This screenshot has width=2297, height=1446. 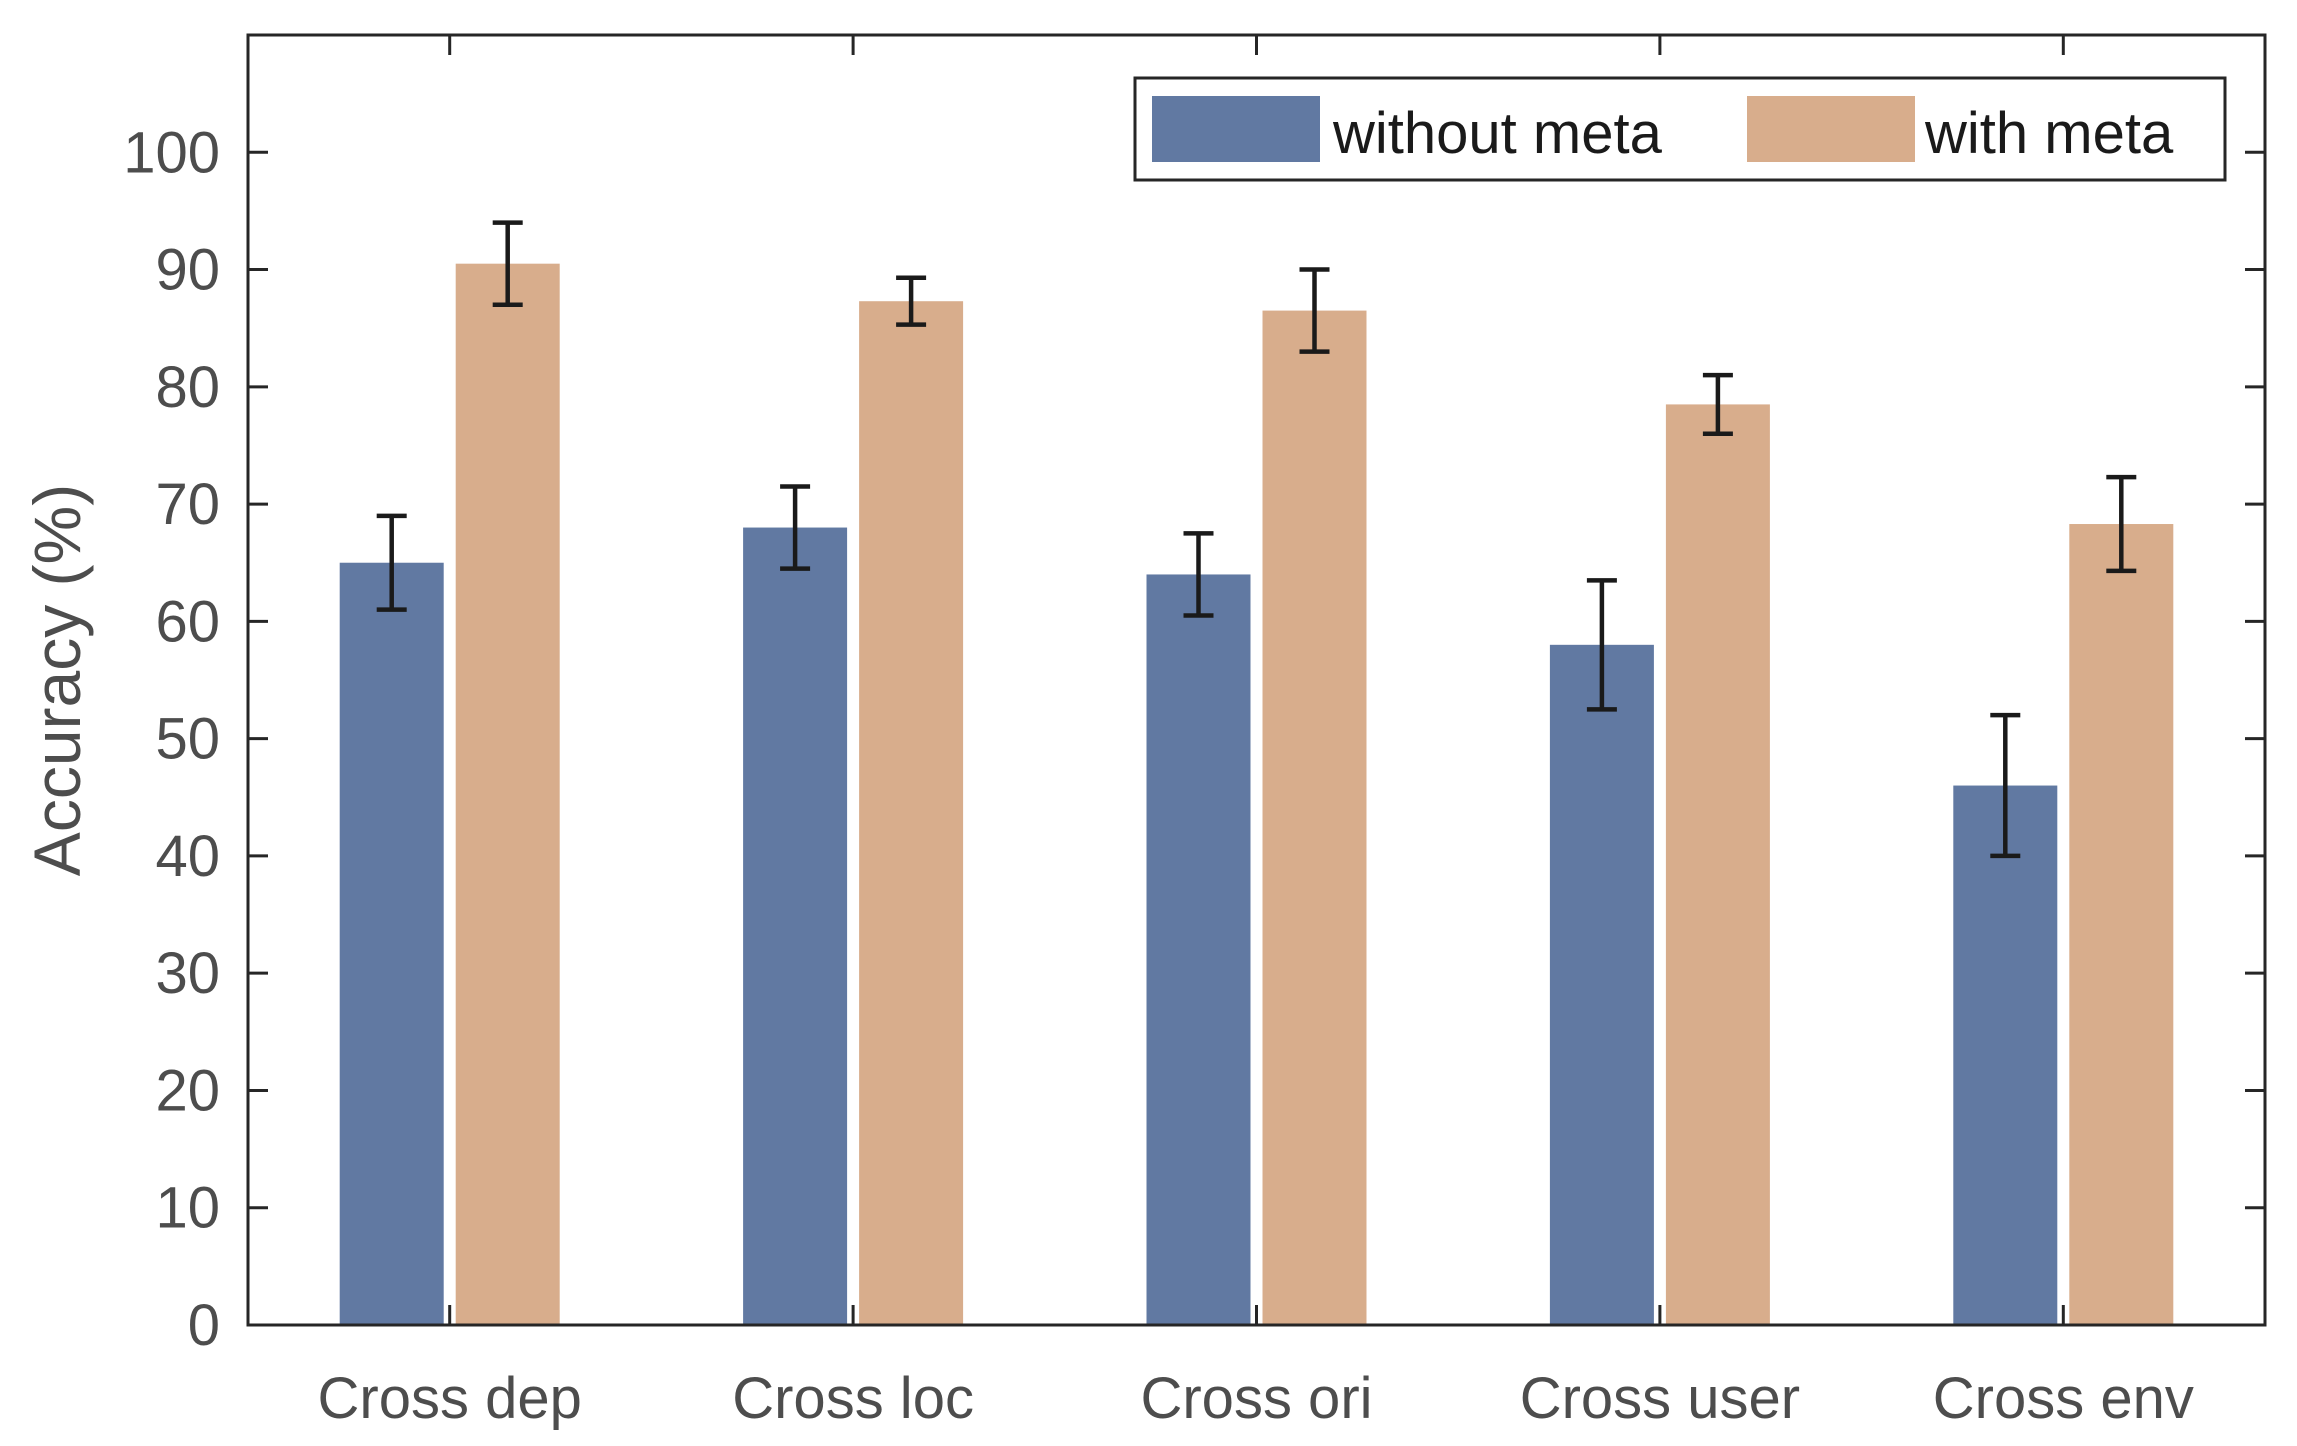 What do you see at coordinates (450, 1398) in the screenshot?
I see `x-tick-label: Cross dep` at bounding box center [450, 1398].